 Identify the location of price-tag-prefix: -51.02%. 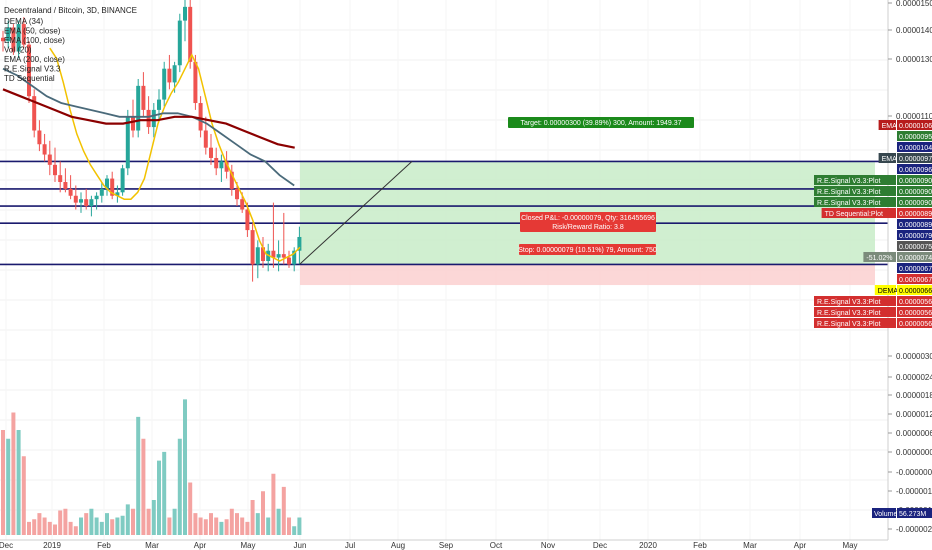
(879, 258).